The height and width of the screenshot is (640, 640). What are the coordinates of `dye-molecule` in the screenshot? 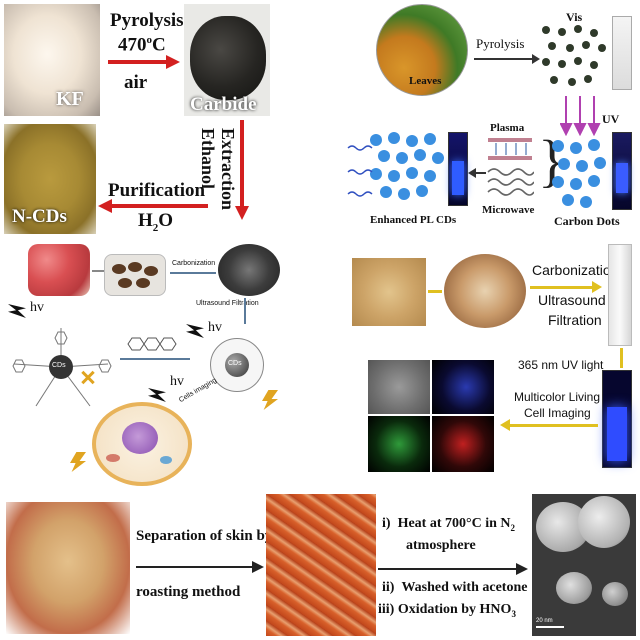 It's located at (152, 344).